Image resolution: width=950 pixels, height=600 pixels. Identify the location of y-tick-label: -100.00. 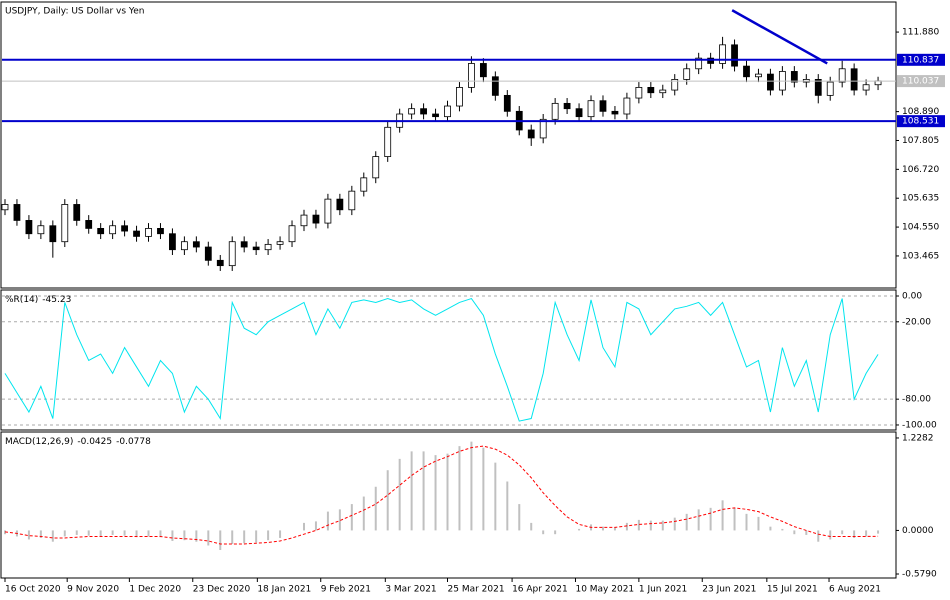
(919, 425).